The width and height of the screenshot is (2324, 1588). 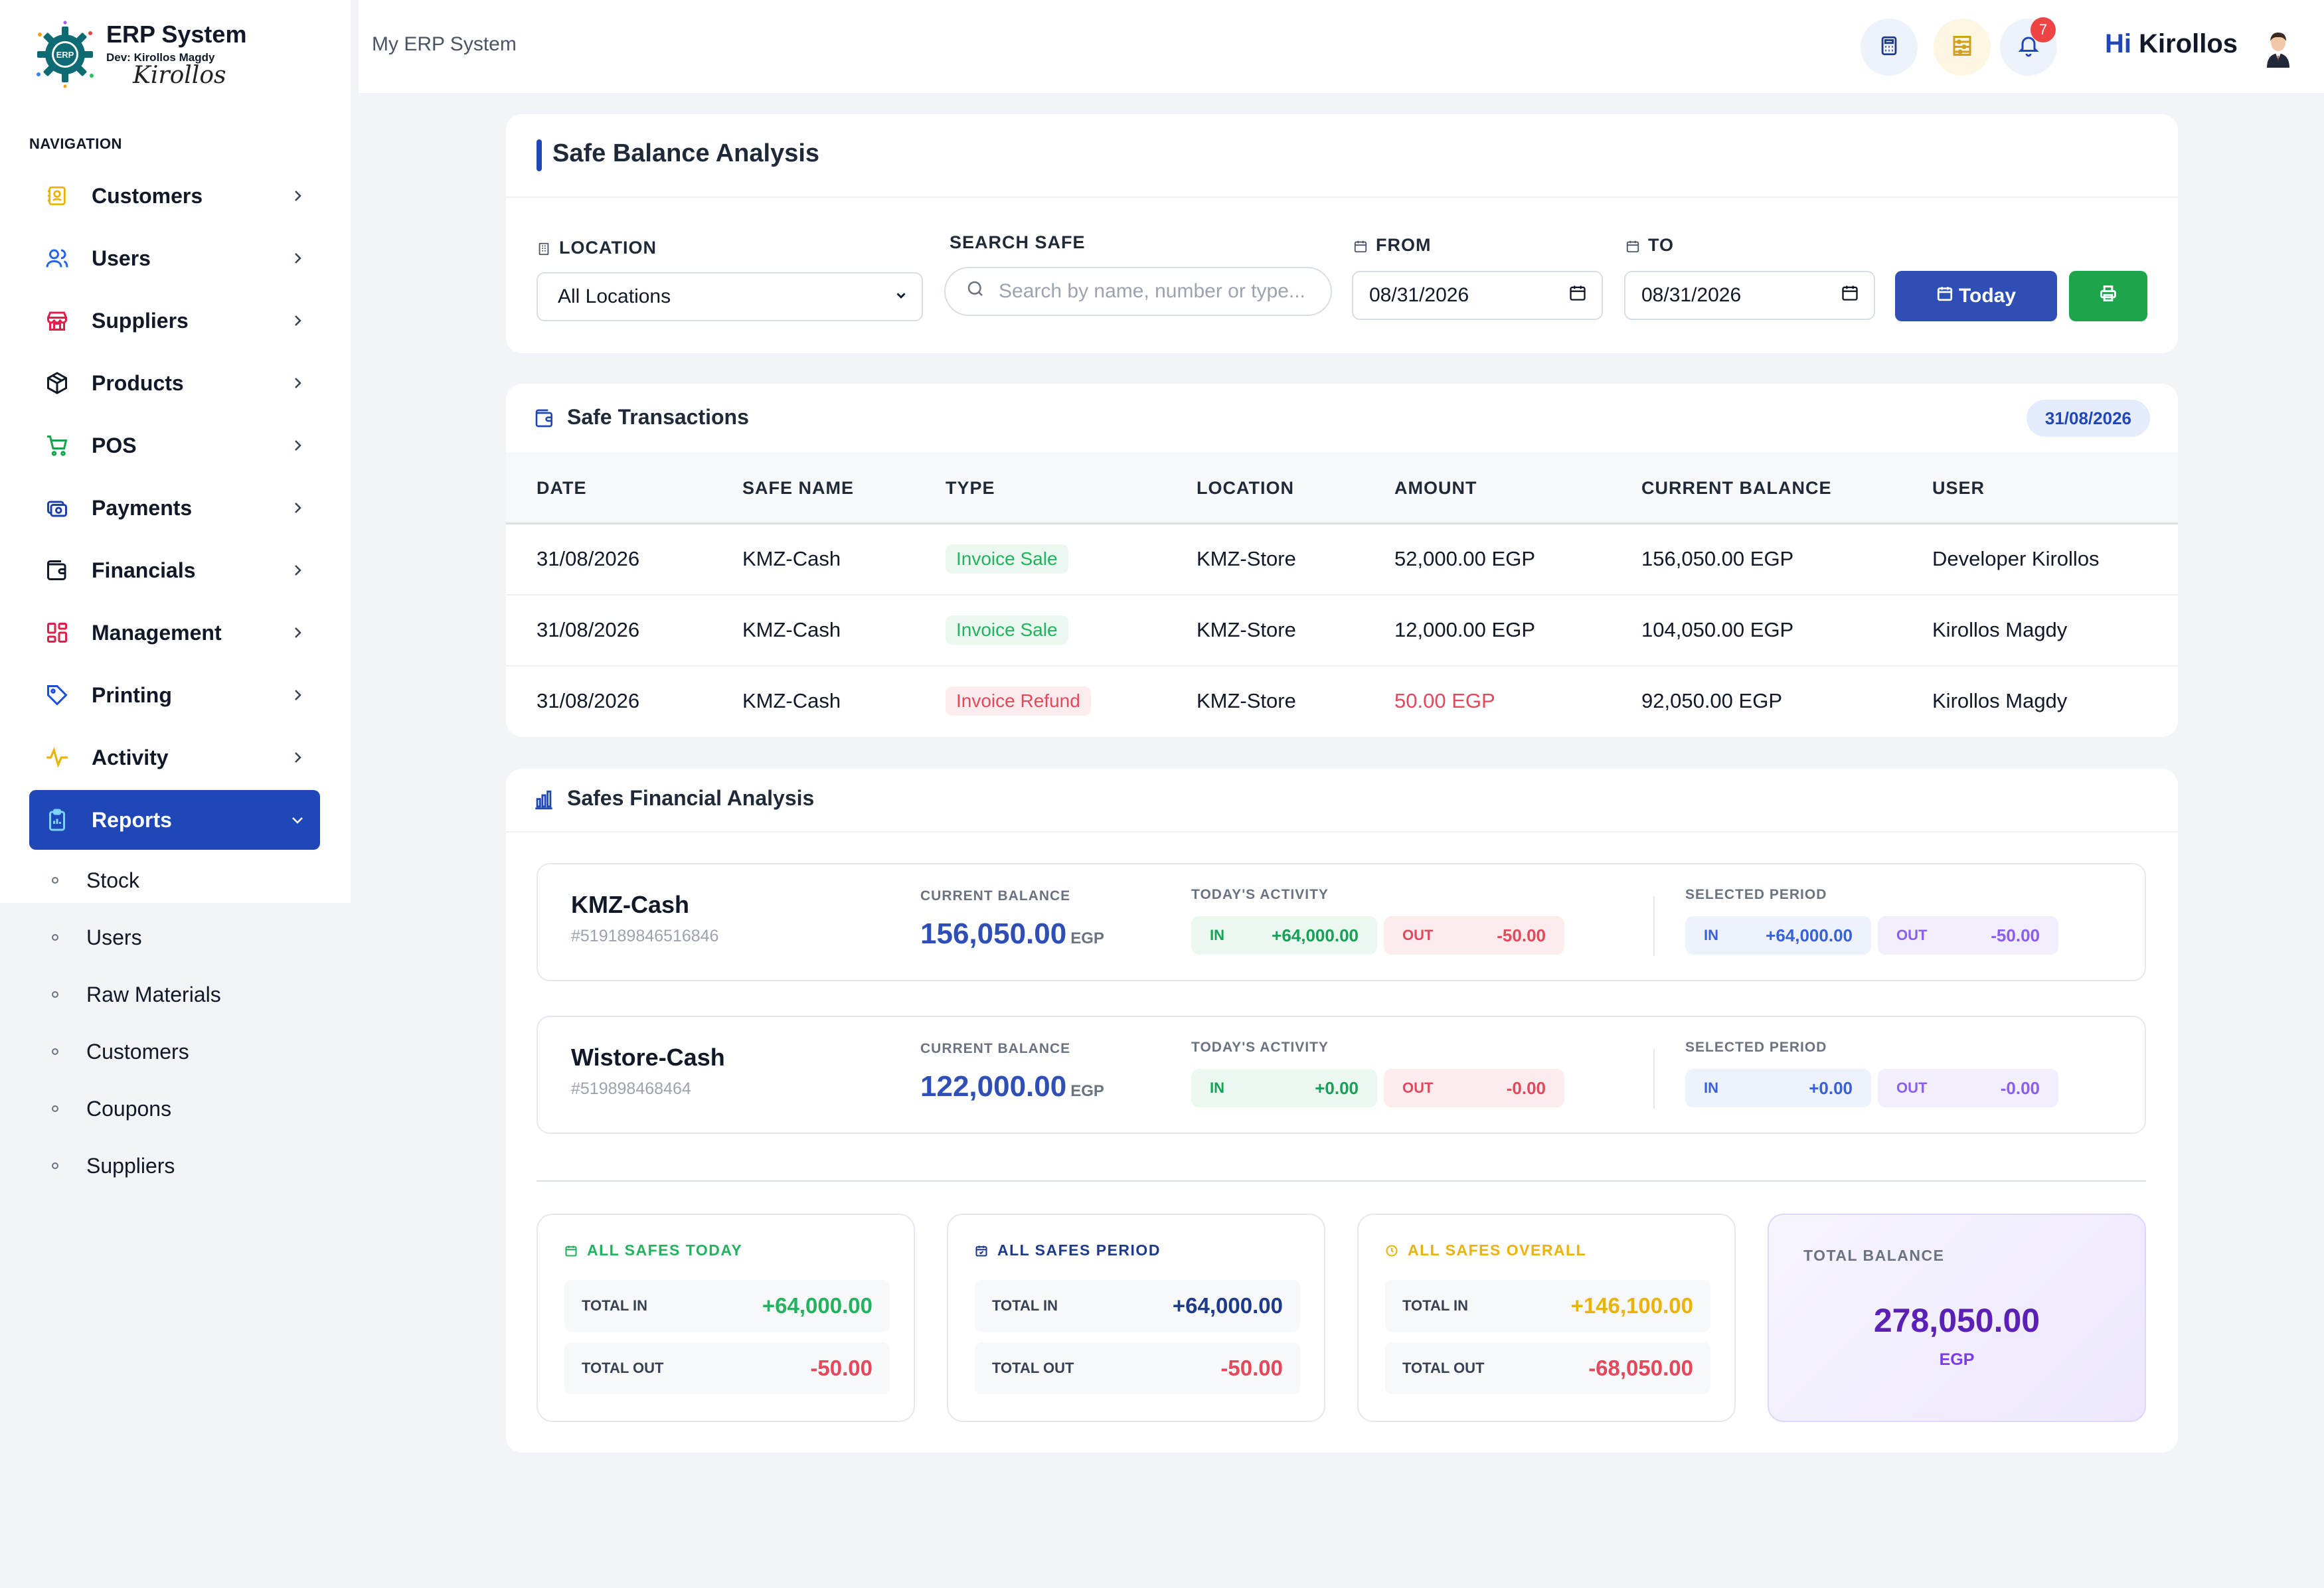 I want to click on submenu-item-coupons: Coupons, so click(x=175, y=1108).